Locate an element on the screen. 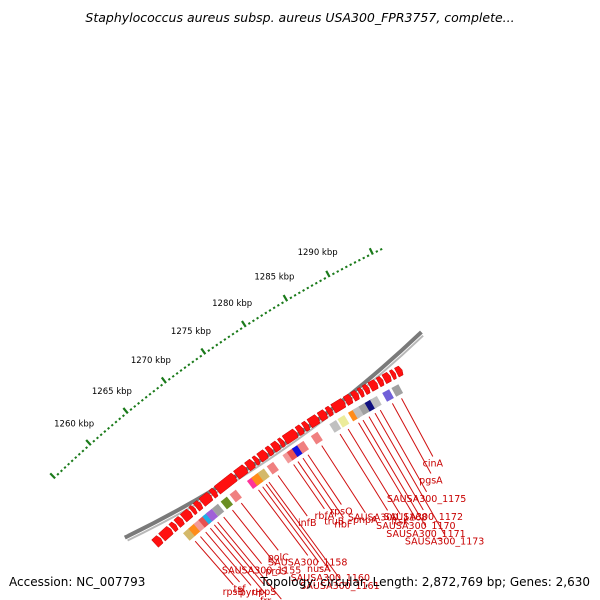 The image size is (600, 600). scale-tick-label: 1265 kbp is located at coordinates (112, 392).